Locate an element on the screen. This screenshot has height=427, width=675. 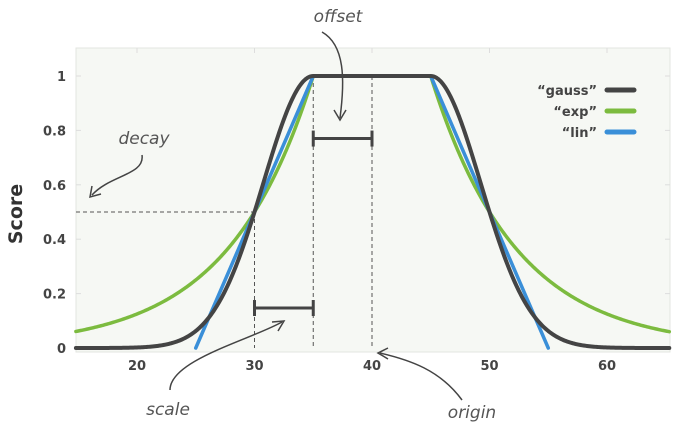
origin-annotation: origin is located at coordinates (472, 413).